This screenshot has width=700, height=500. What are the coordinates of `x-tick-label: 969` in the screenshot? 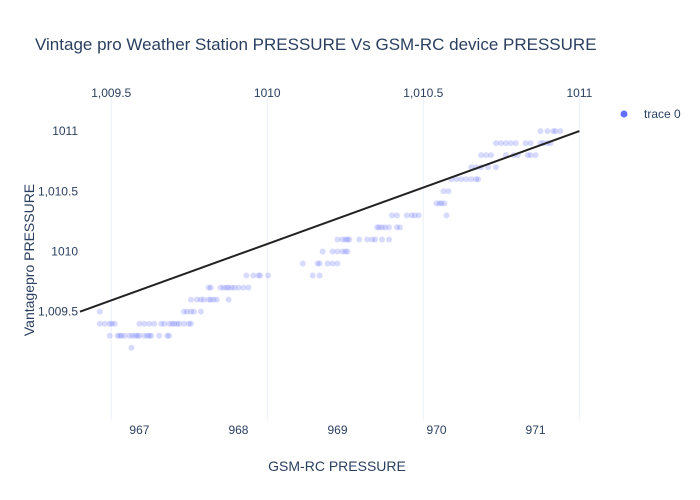 It's located at (337, 430).